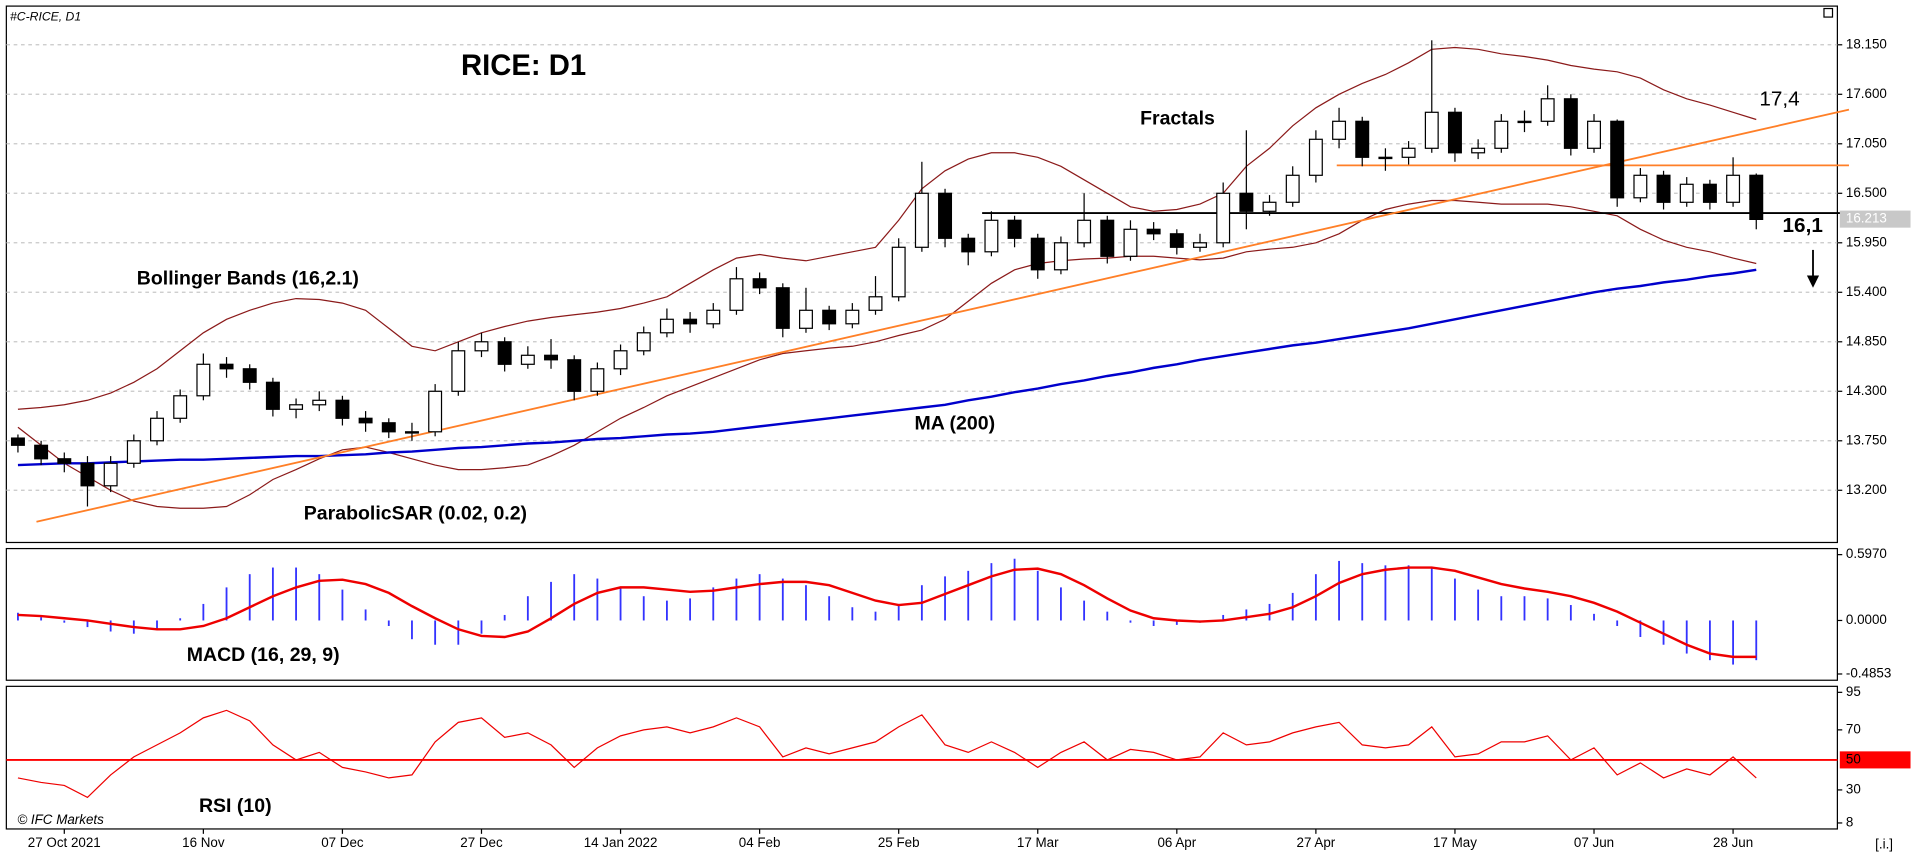  I want to click on x-tick-label: 17 Mar, so click(1038, 842).